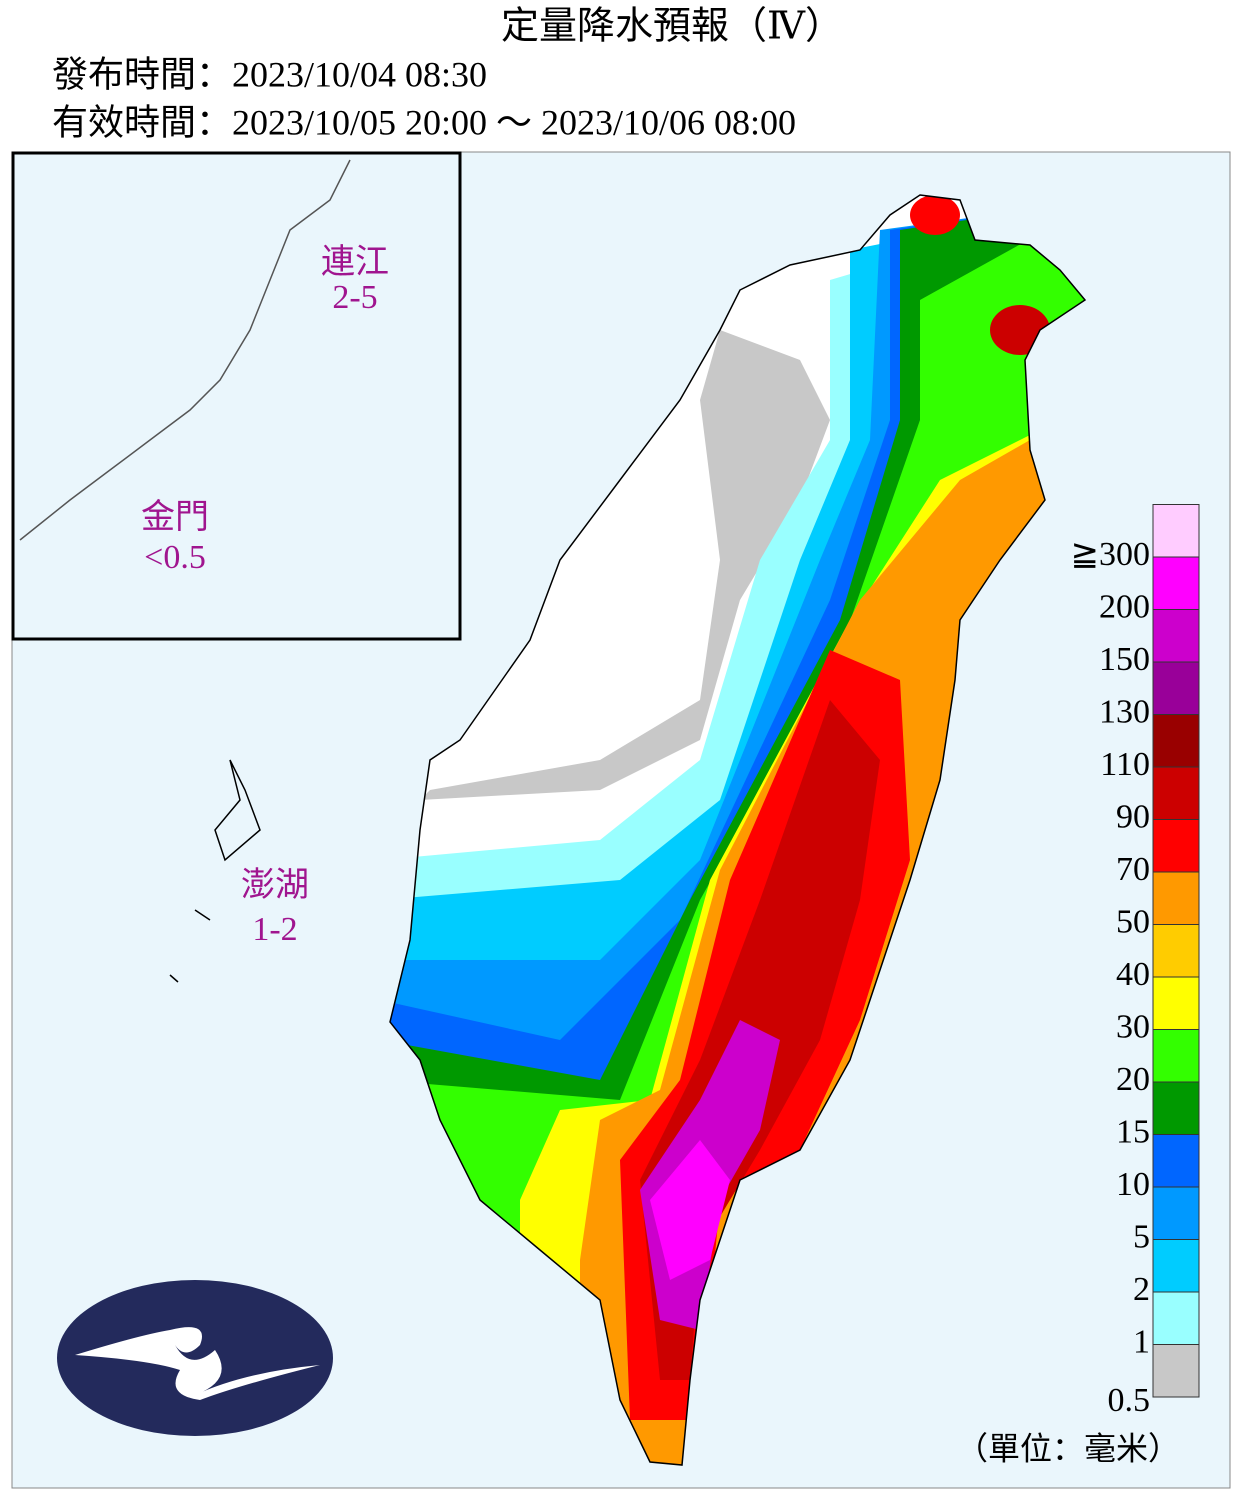 This screenshot has height=1500, width=1245. What do you see at coordinates (1124, 606) in the screenshot?
I see `legend-label: 200` at bounding box center [1124, 606].